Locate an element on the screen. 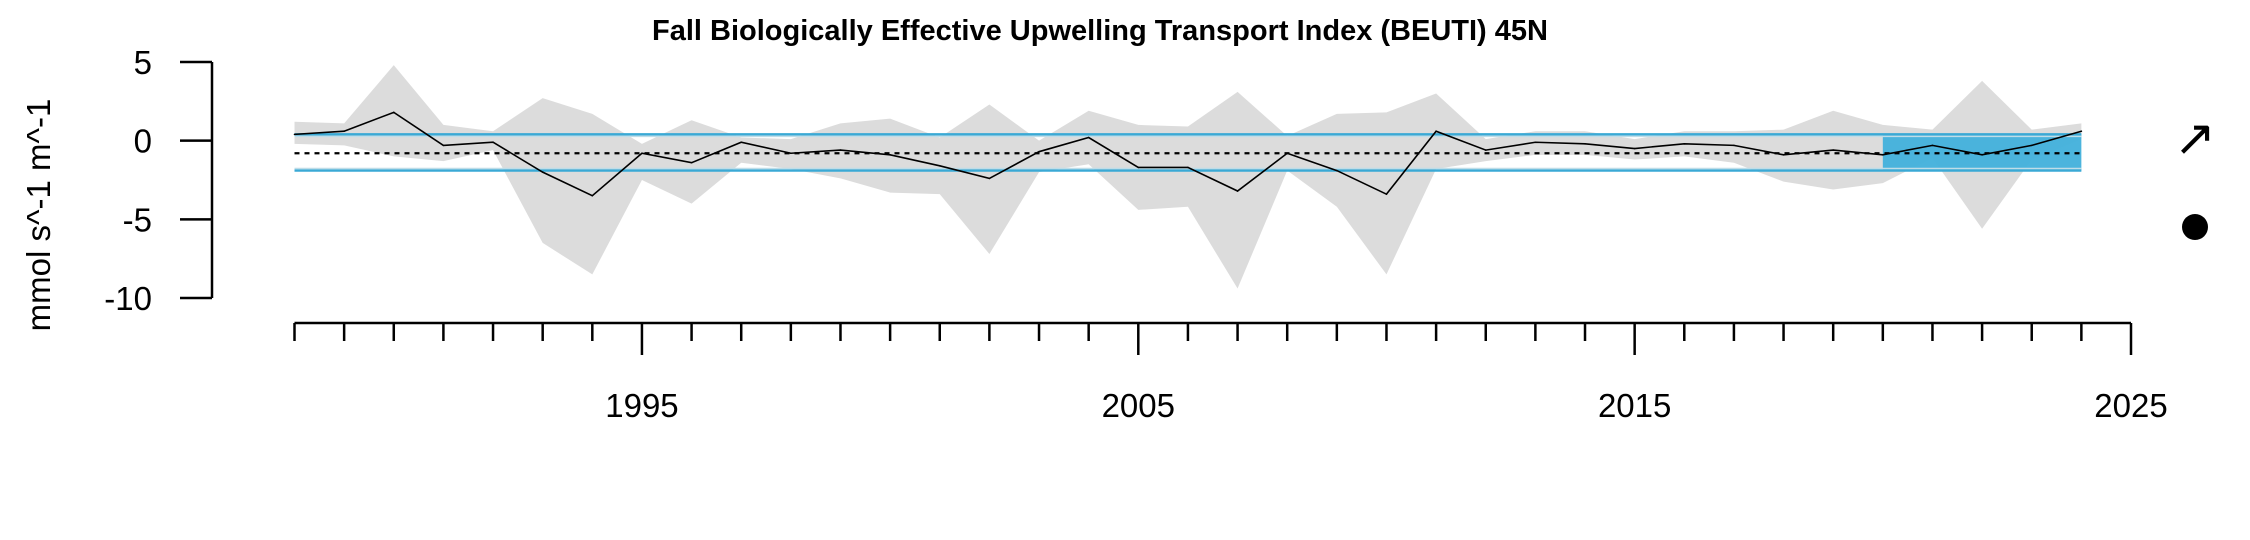  x-tick-label: 2005 is located at coordinates (1138, 405).